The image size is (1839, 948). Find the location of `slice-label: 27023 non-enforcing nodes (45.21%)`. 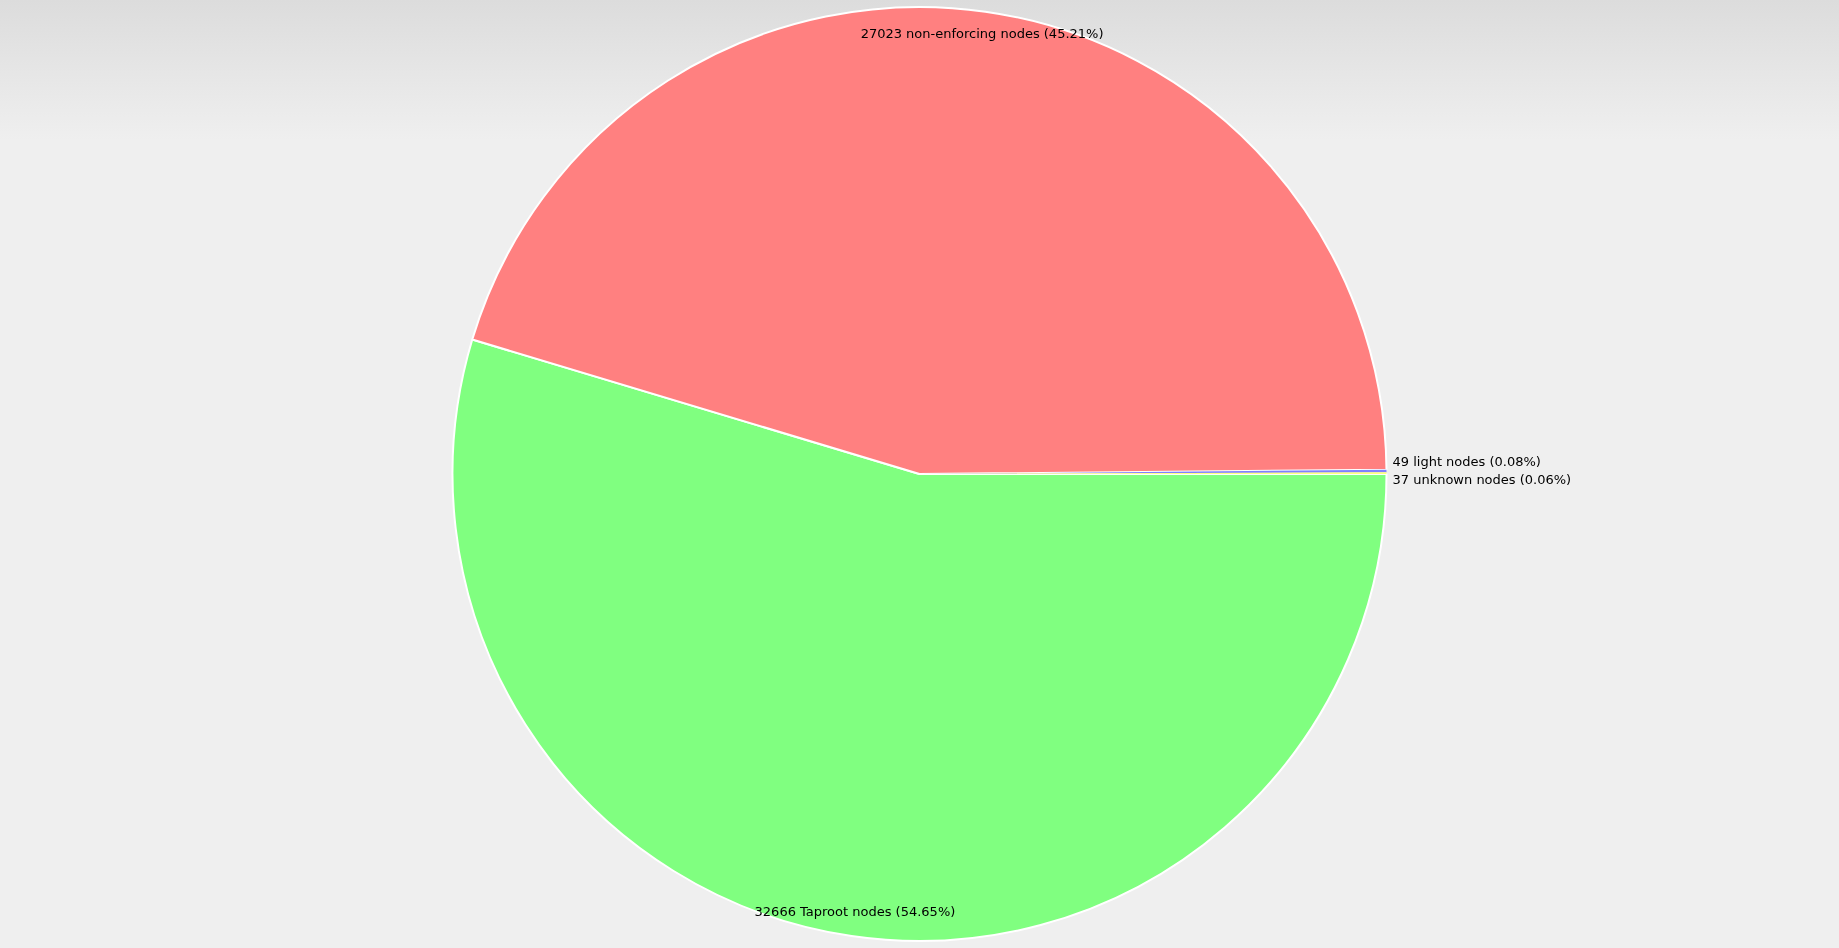

slice-label: 27023 non-enforcing nodes (45.21%) is located at coordinates (982, 34).